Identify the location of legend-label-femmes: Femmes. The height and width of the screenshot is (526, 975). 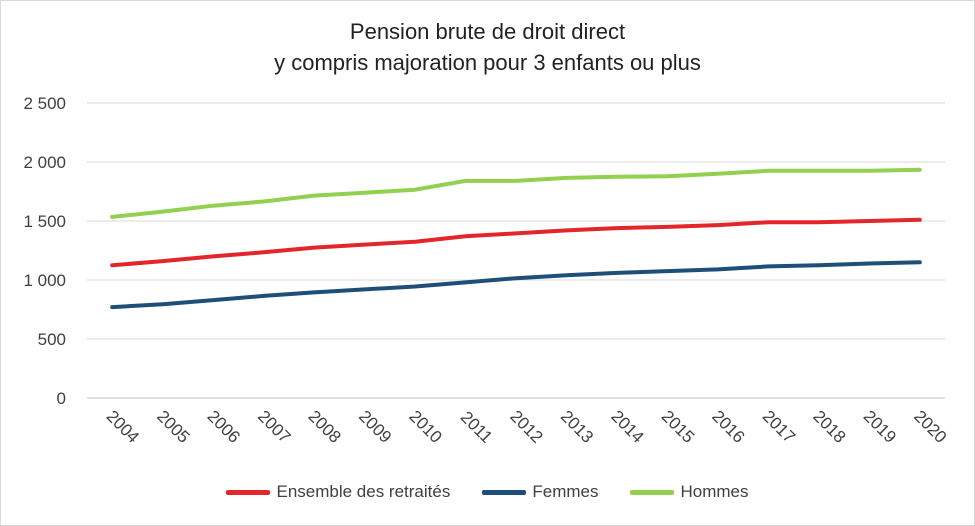
(565, 491).